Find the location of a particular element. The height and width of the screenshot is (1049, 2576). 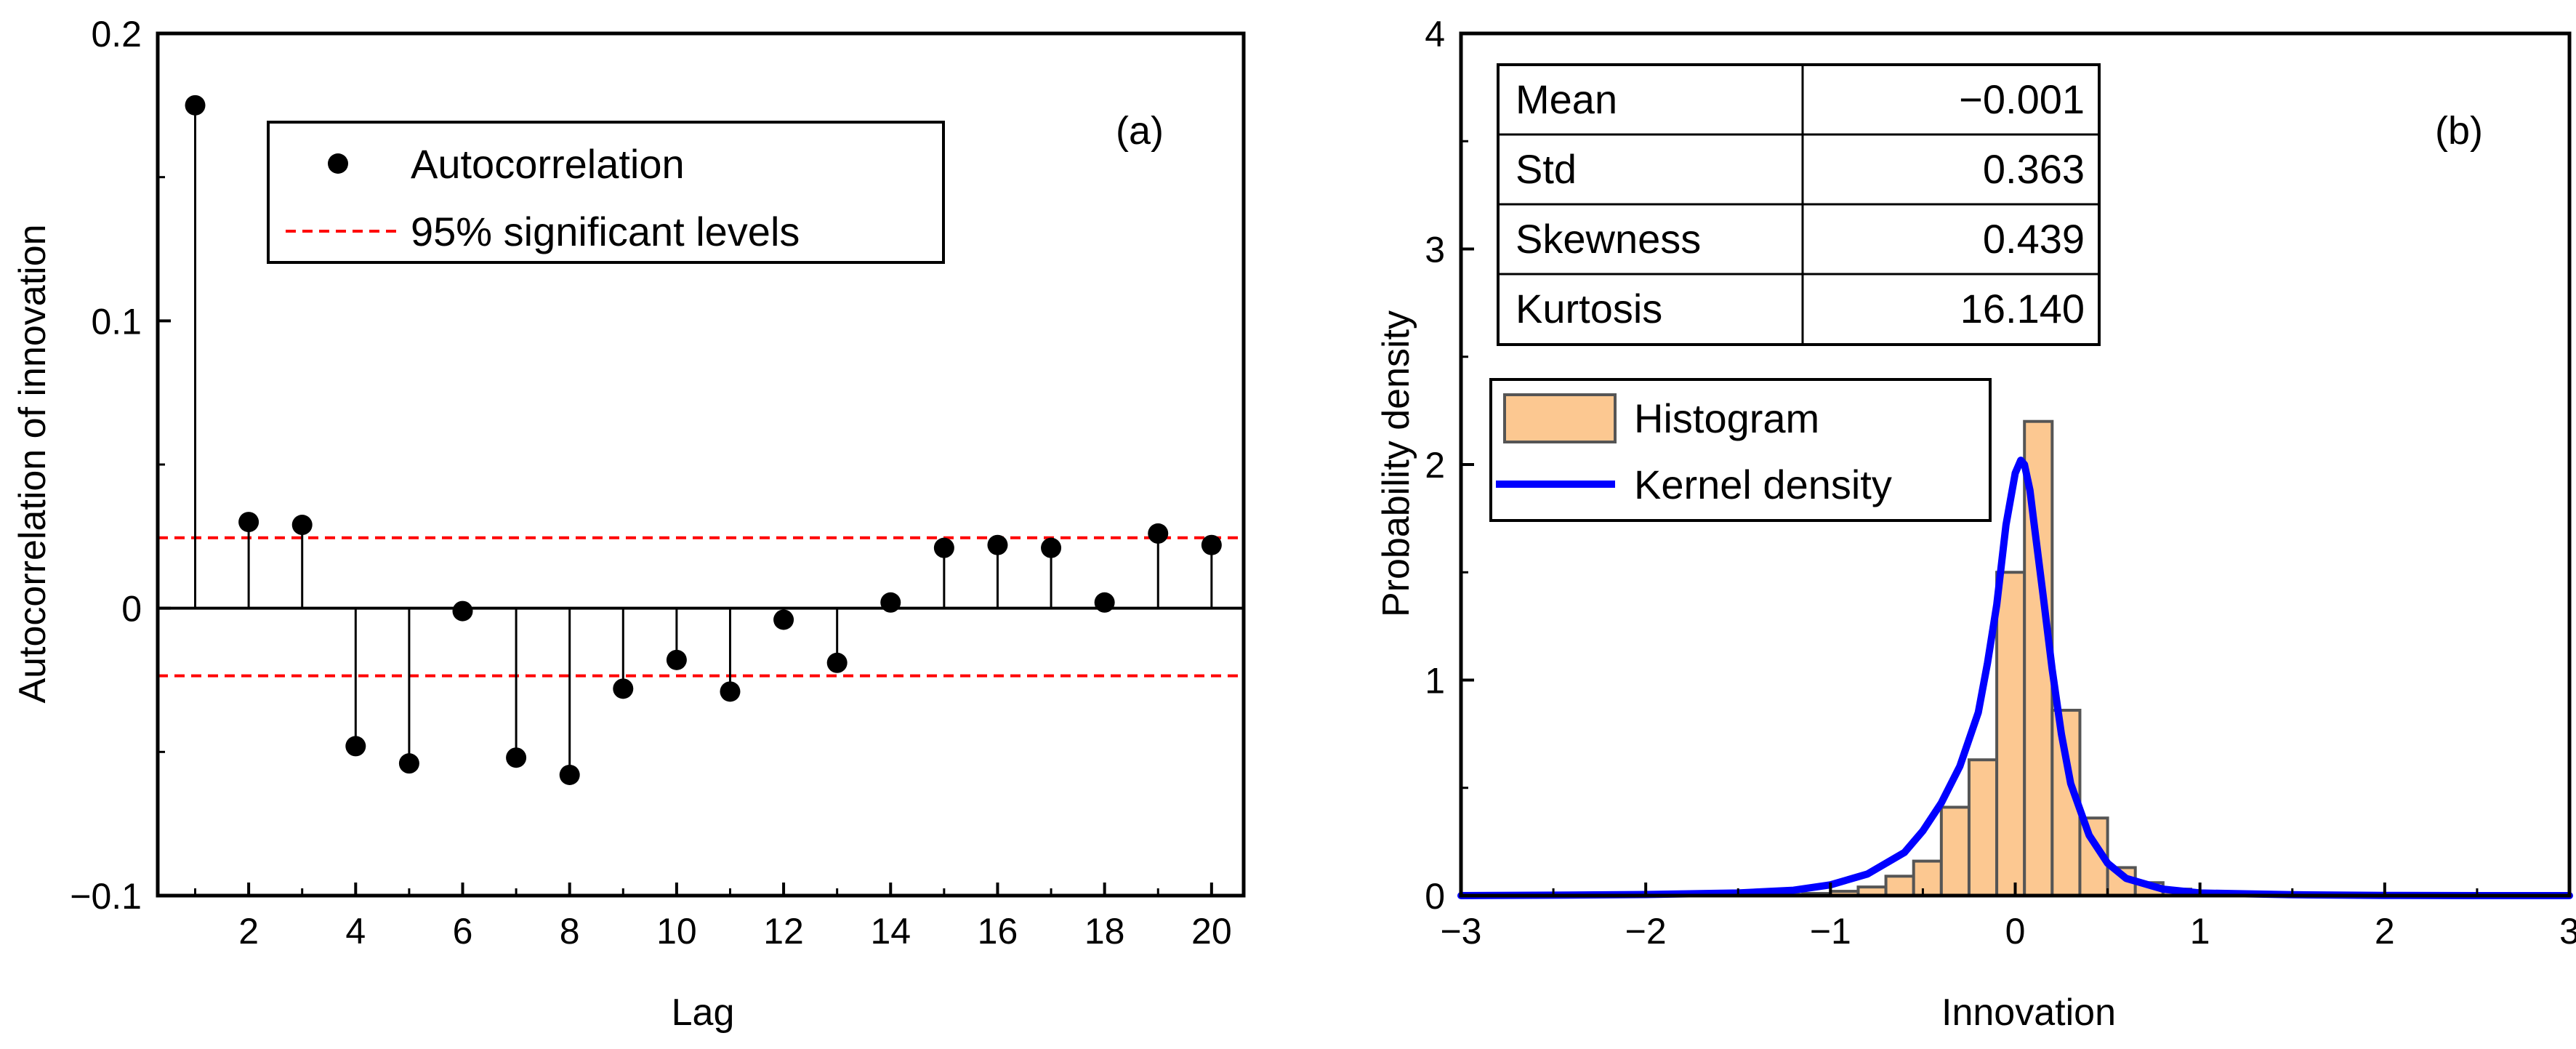

x-tick-label: 16 is located at coordinates (998, 932).